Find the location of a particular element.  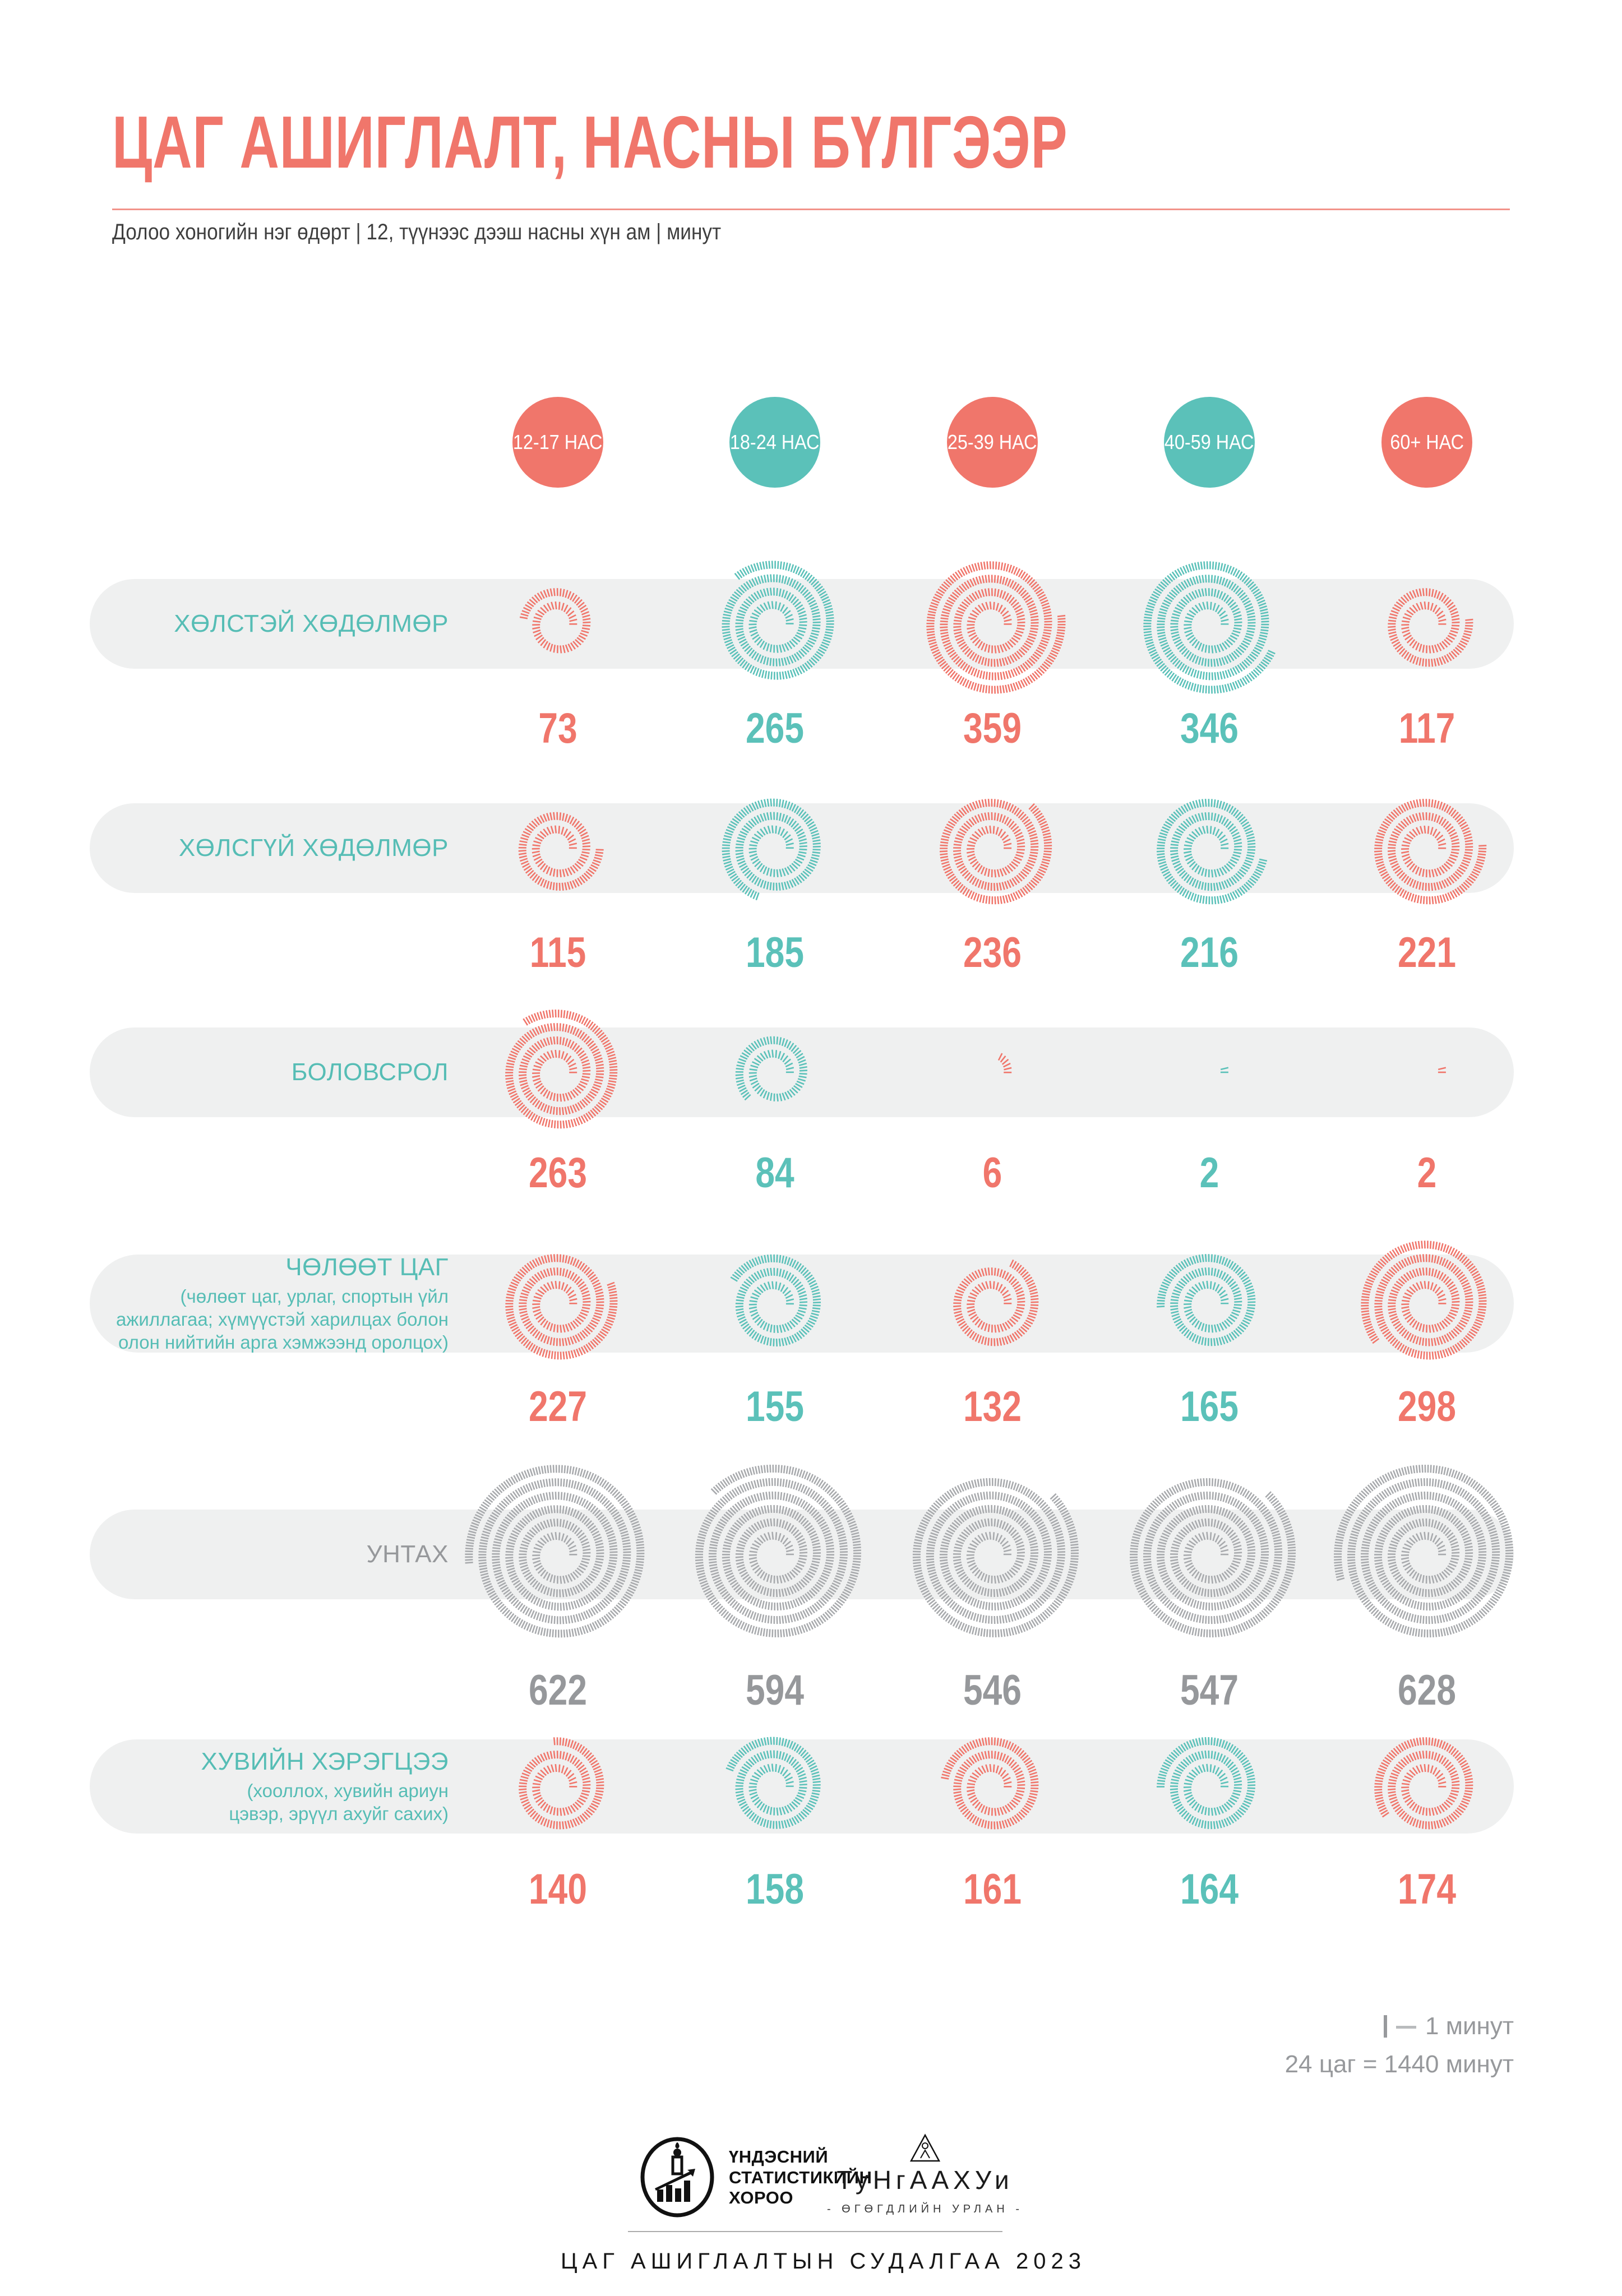

spiral-chart-ХУВИЙН ХЭРЭГЦЭЭ-40-59 НАС is located at coordinates (1206, 1783).